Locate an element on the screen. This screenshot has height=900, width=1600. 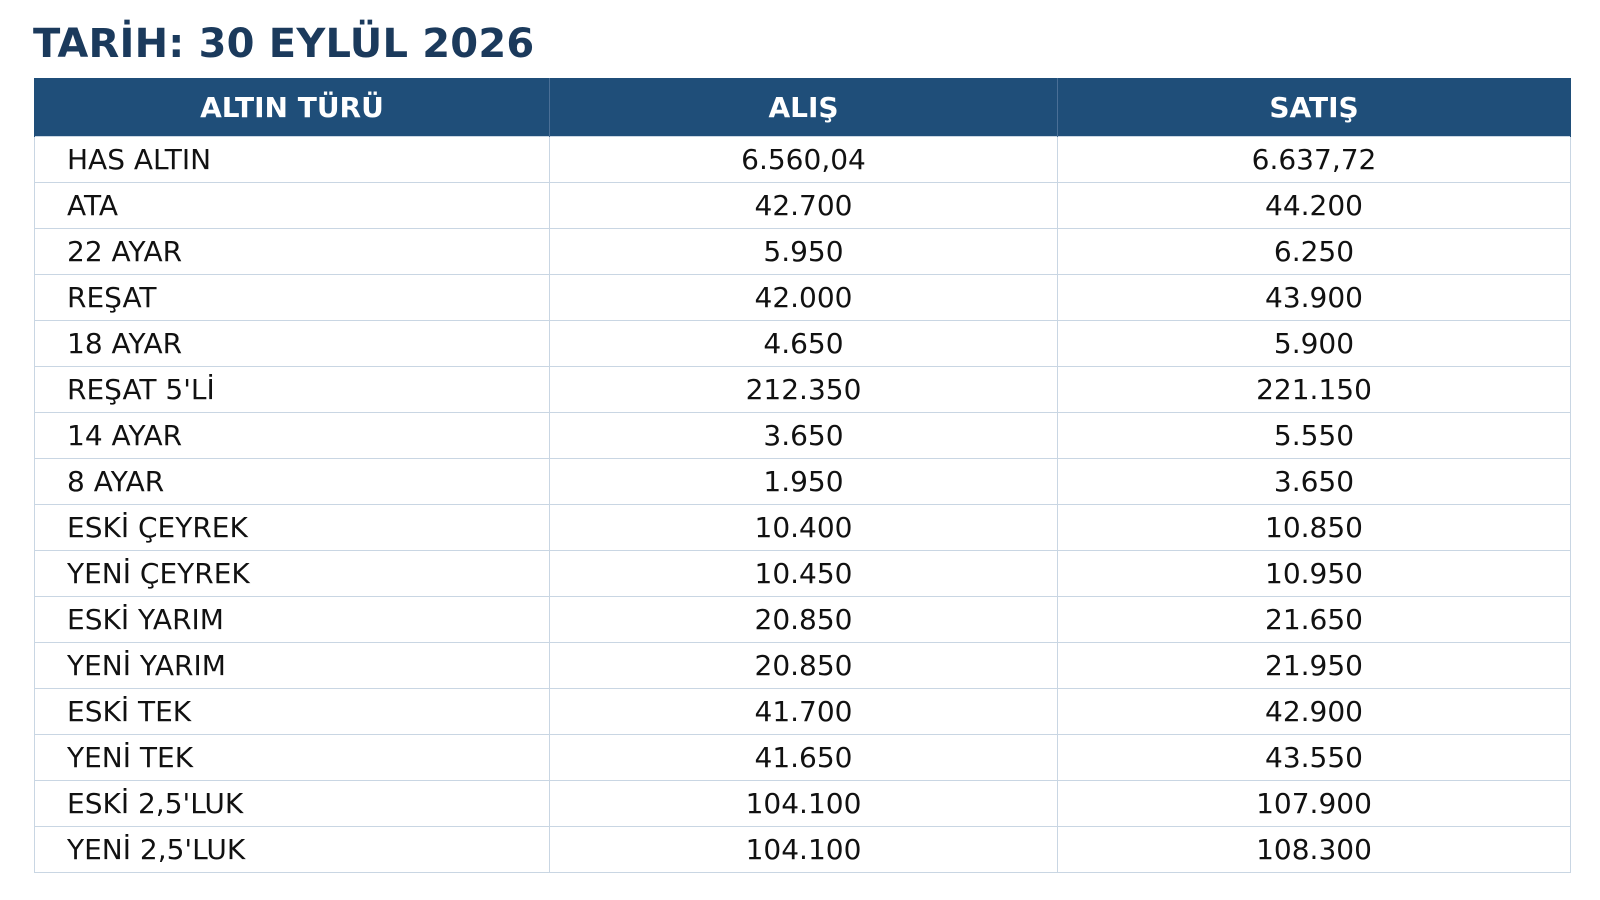
table-row: YENİ TEK 41.650 43.550 is located at coordinates (802, 757).